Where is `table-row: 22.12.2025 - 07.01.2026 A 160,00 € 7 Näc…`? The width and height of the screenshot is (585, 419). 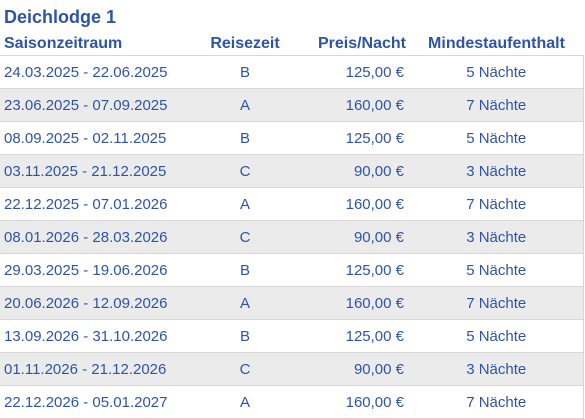 table-row: 22.12.2025 - 07.01.2026 A 160,00 € 7 Näc… is located at coordinates (292, 204).